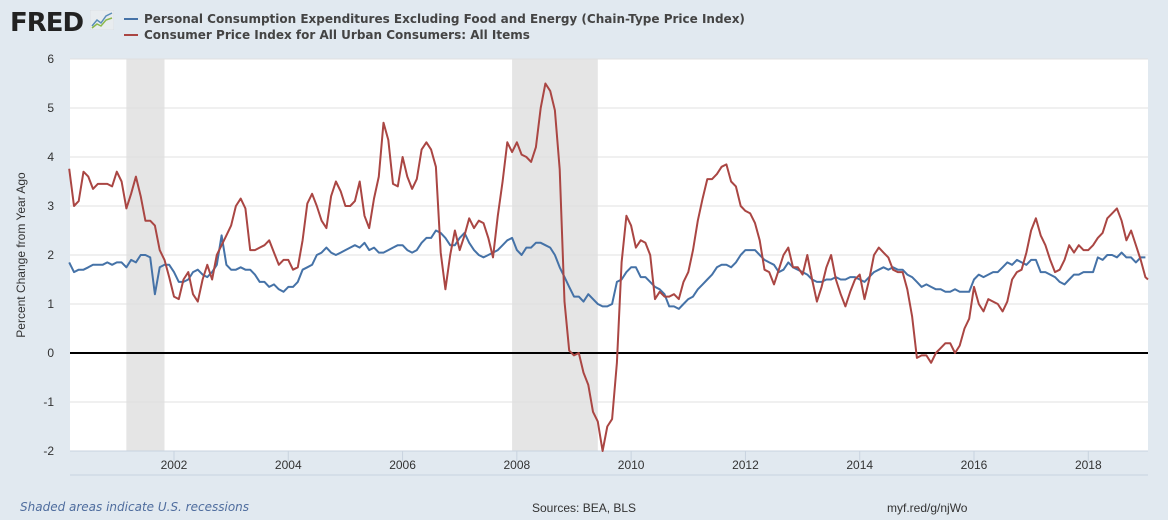  What do you see at coordinates (50, 157) in the screenshot?
I see `y-tick-label: 4` at bounding box center [50, 157].